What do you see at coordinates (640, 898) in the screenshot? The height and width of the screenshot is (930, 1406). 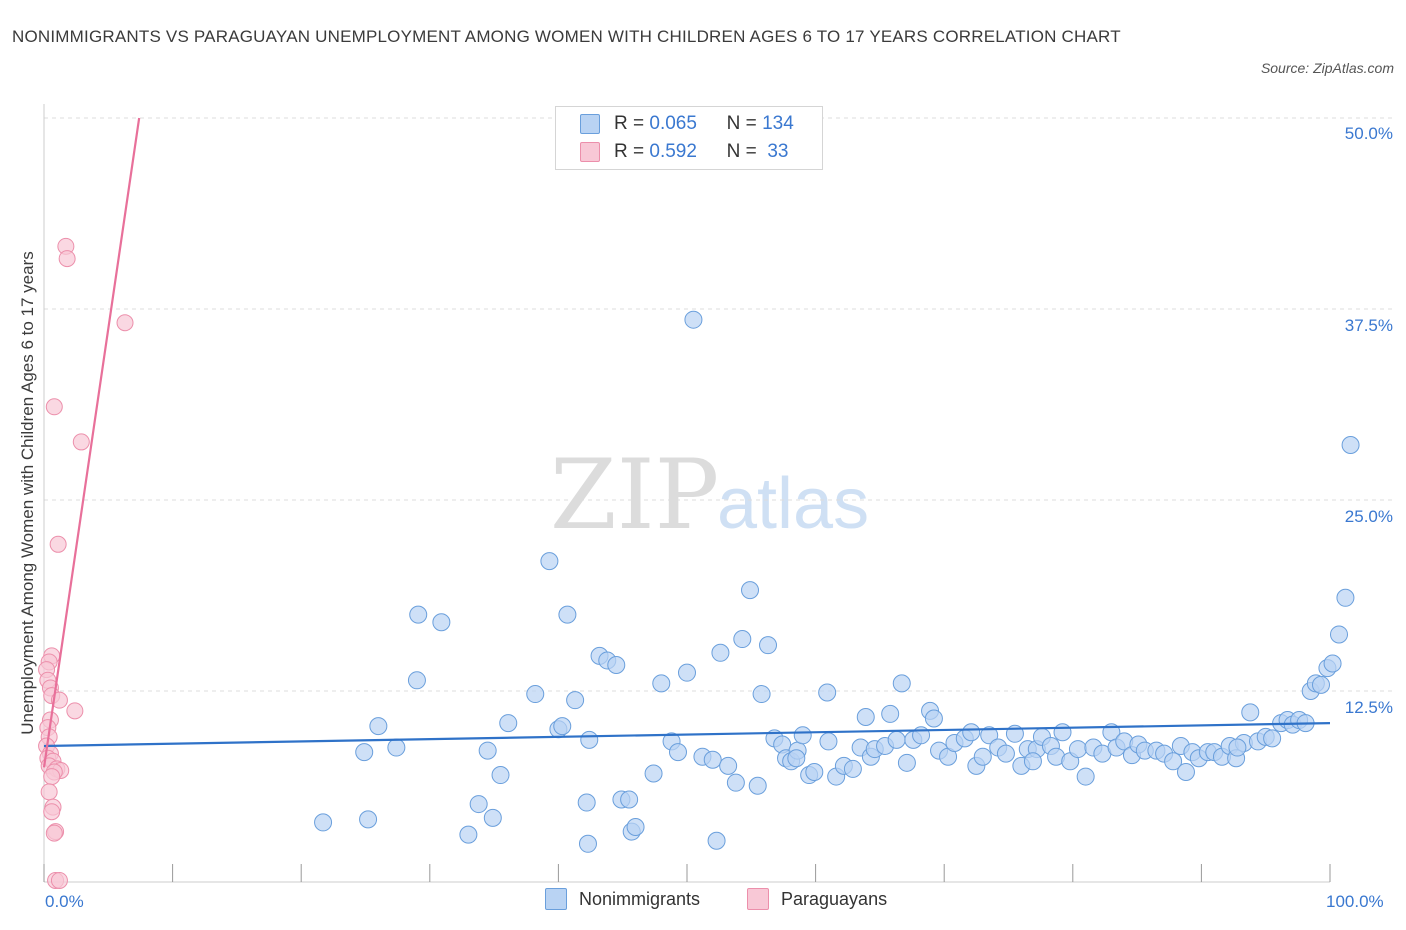 I see `bottom-legend-label: Nonimmigrants` at bounding box center [640, 898].